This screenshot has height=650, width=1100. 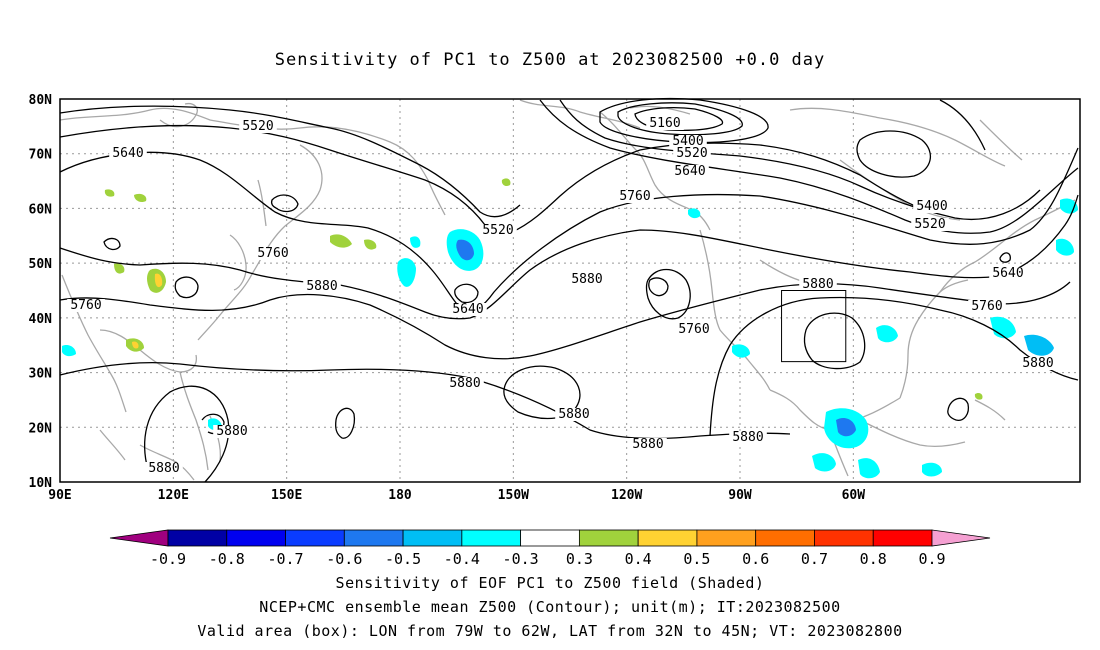 What do you see at coordinates (696, 559) in the screenshot?
I see `colorbar-tick-label: 0.5` at bounding box center [696, 559].